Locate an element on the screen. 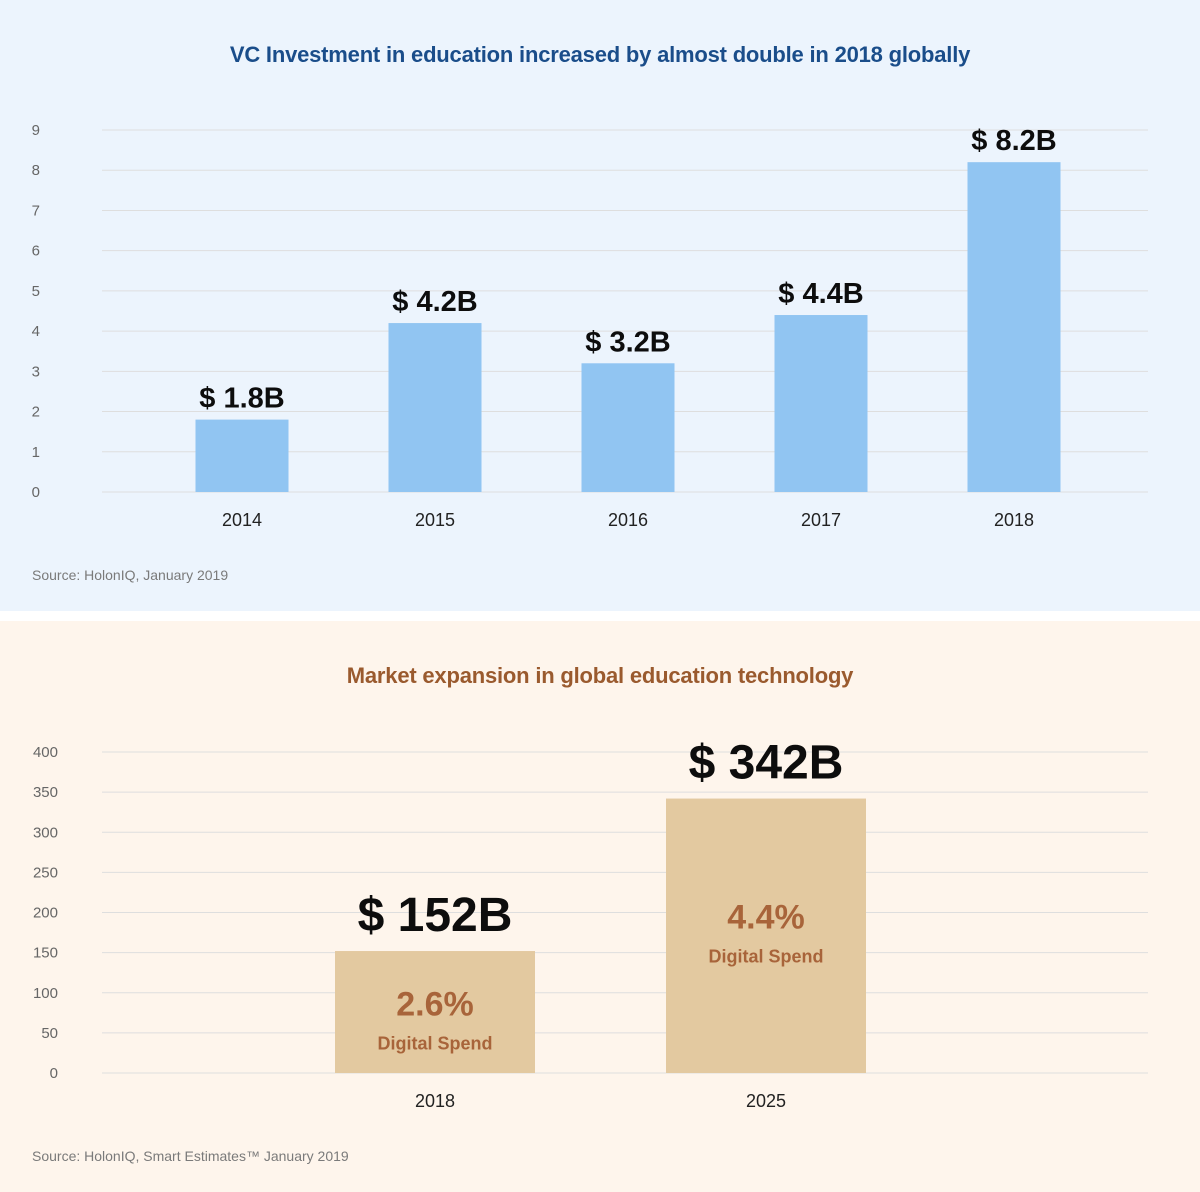  y-tick-label: 50 is located at coordinates (49, 1033).